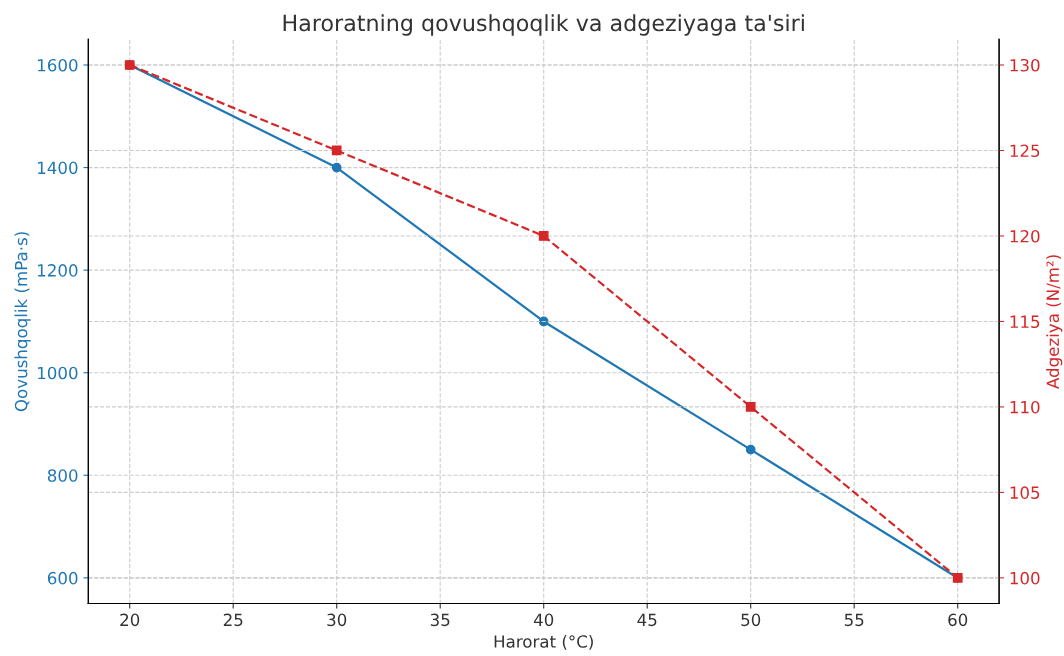 The image size is (1064, 656). What do you see at coordinates (62, 475) in the screenshot?
I see `y-tick-label: 800` at bounding box center [62, 475].